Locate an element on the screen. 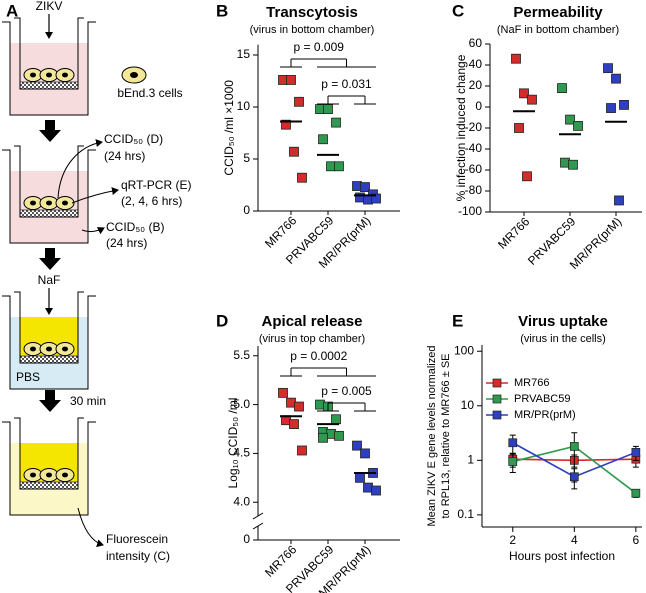 The width and height of the screenshot is (646, 593). x-axis-label: Hours post infection is located at coordinates (562, 556).